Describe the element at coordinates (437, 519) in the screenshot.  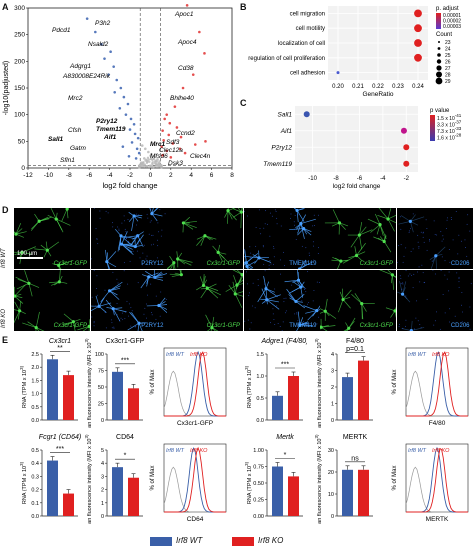
I see `hist-xlabel: MERTK` at that location.